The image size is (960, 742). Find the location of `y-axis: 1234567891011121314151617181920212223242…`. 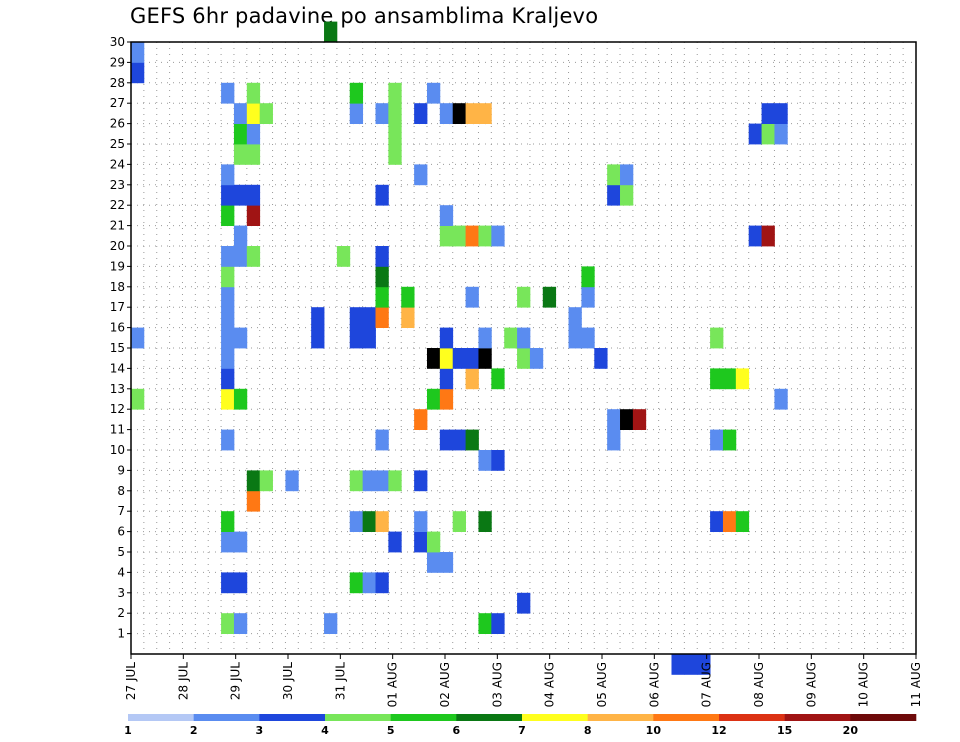

y-axis: 1234567891011121314151617181920212223242… is located at coordinates (120, 338).